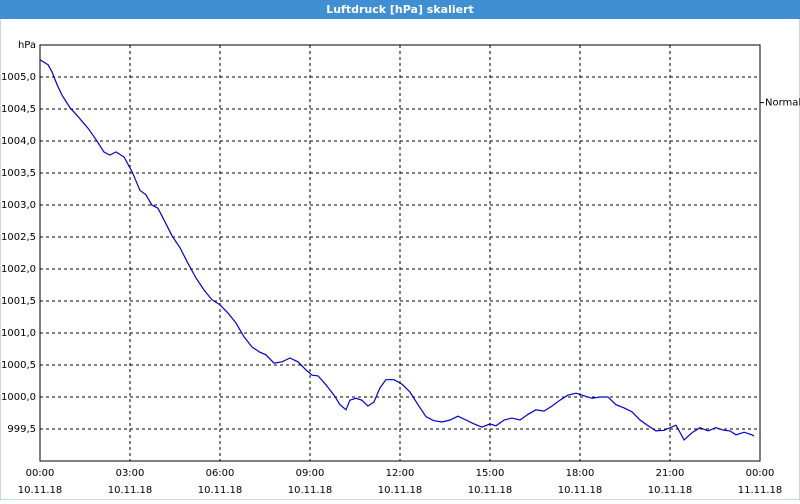 The image size is (800, 504). What do you see at coordinates (18, 397) in the screenshot?
I see `y-tick-label: 1000,0` at bounding box center [18, 397].